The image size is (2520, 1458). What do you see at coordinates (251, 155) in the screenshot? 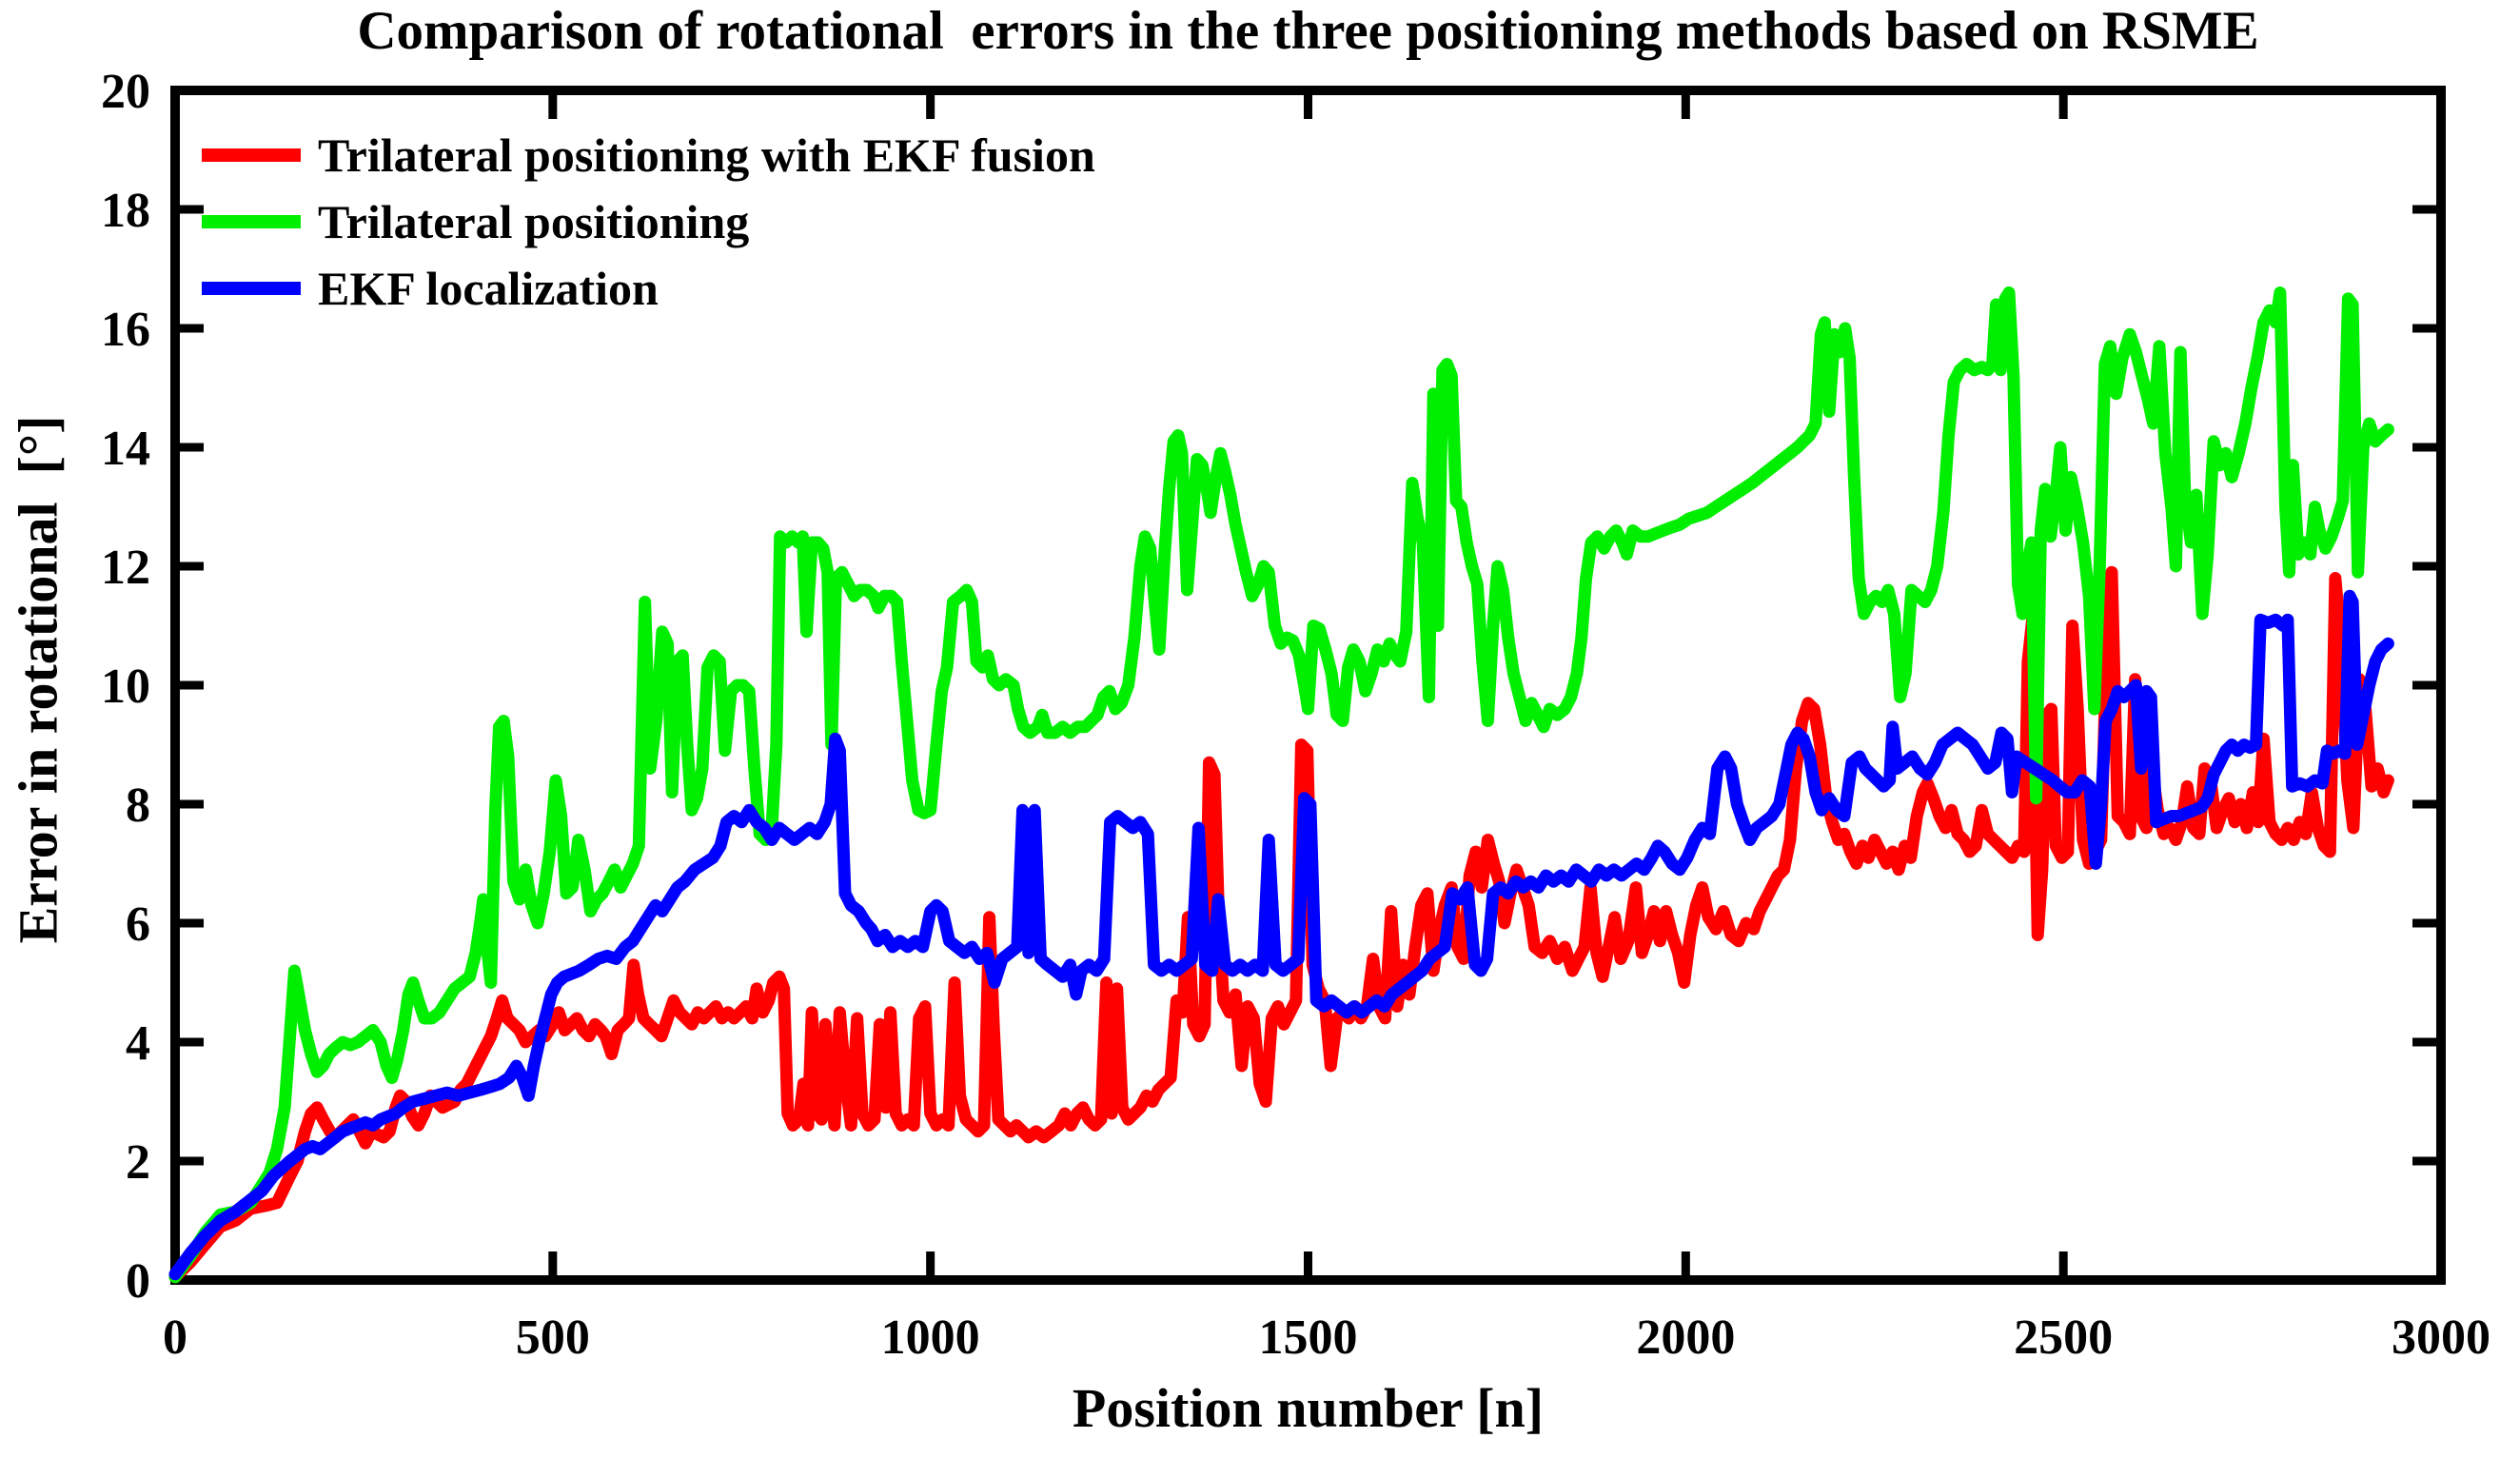
I see `legend-line-red-icon` at bounding box center [251, 155].